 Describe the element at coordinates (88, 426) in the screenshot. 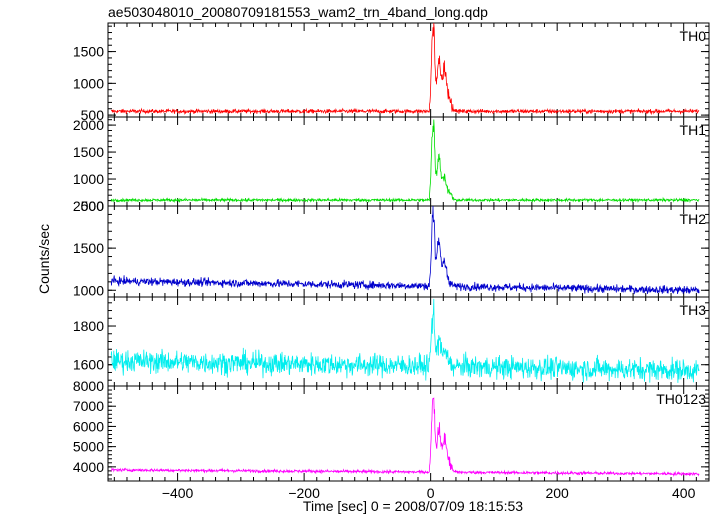

I see `y-tick-label: 6000` at that location.